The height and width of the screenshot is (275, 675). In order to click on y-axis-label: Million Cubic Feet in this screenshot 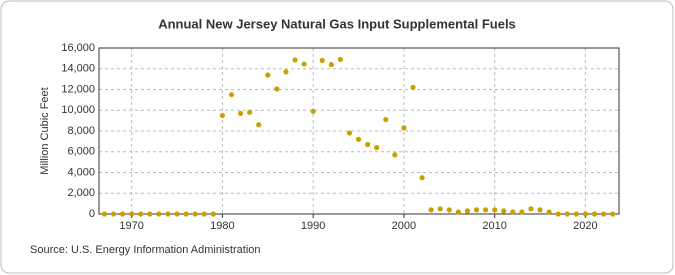, I will do `click(45, 130)`.